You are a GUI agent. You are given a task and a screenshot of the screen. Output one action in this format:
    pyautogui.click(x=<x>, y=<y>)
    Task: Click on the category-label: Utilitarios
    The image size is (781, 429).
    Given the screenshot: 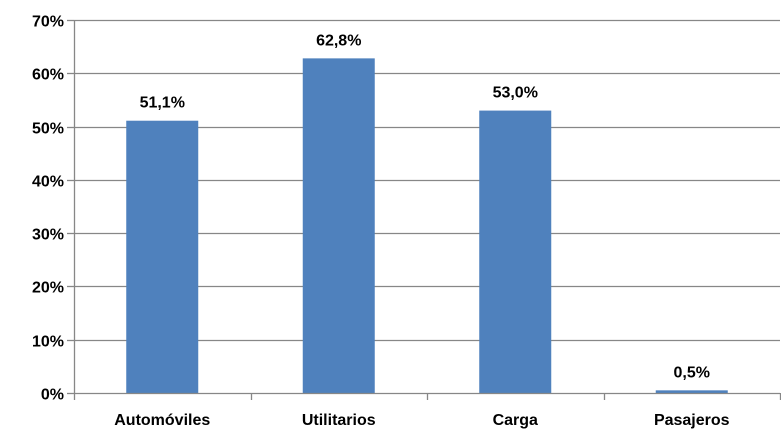 What is the action you would take?
    pyautogui.click(x=339, y=420)
    